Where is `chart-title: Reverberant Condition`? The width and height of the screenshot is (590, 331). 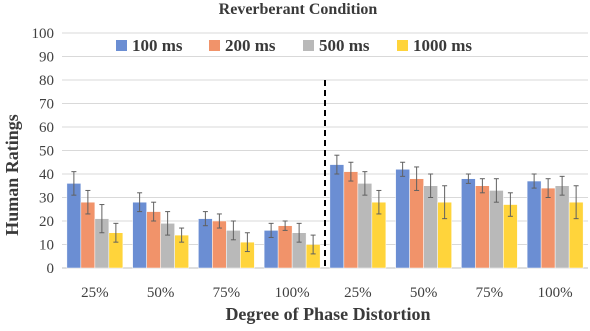 chart-title: Reverberant Condition is located at coordinates (298, 9).